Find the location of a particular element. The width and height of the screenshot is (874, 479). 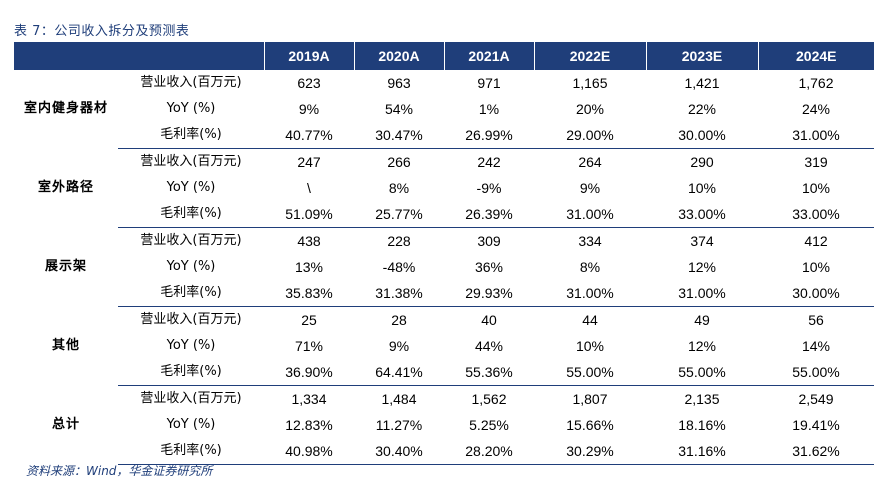

value-cell: 51.09% is located at coordinates (309, 214).